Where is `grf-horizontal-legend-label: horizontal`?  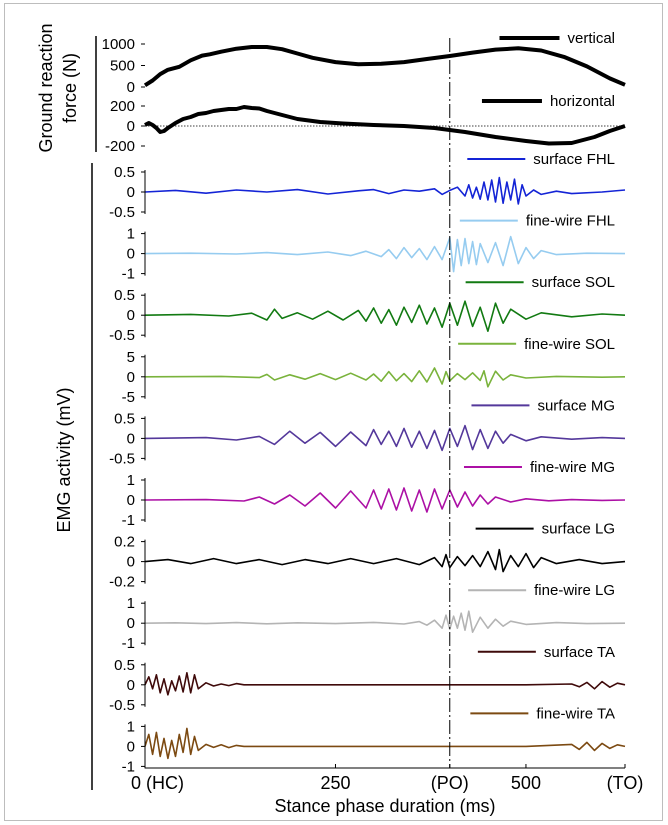
grf-horizontal-legend-label: horizontal is located at coordinates (582, 101).